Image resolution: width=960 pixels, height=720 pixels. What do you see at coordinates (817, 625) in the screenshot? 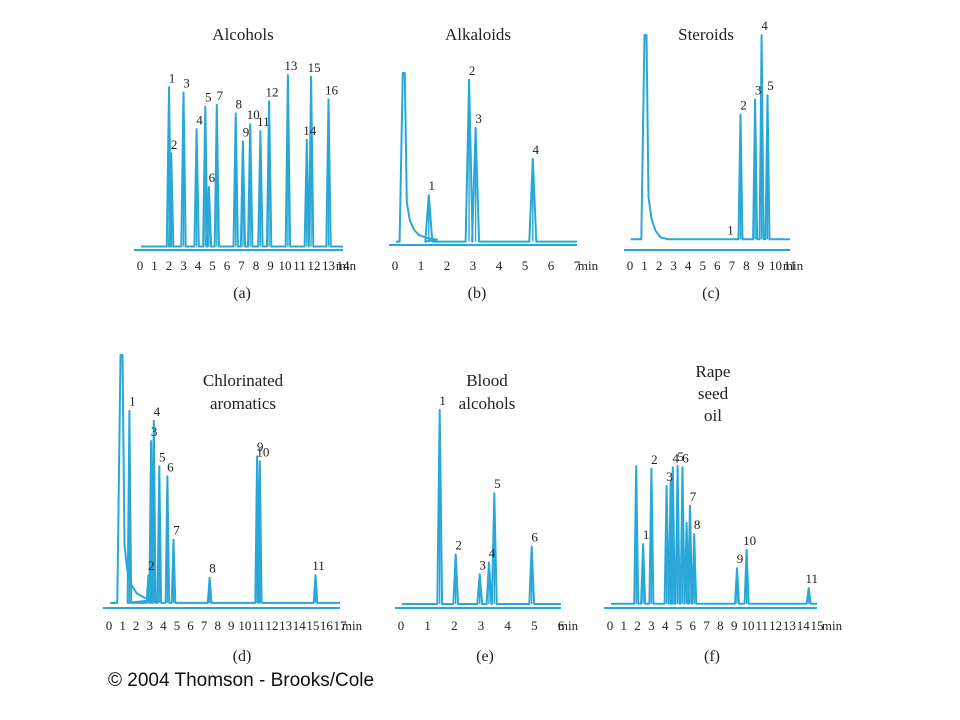
I see `x-tick-label: 15` at bounding box center [817, 625].